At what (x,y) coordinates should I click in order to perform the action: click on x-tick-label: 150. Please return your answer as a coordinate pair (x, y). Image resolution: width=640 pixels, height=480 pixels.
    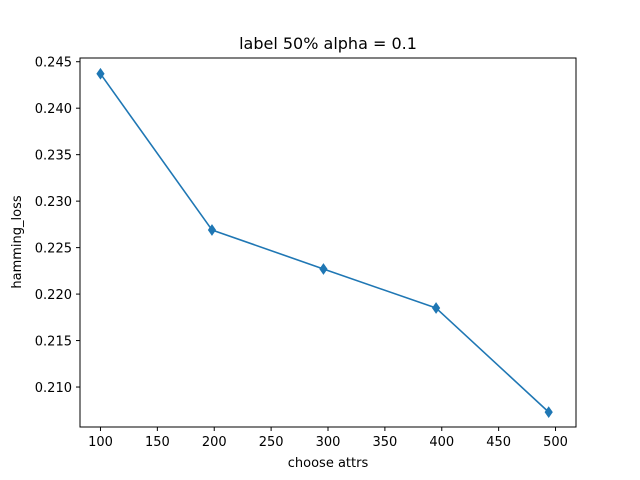
    Looking at the image, I should click on (157, 442).